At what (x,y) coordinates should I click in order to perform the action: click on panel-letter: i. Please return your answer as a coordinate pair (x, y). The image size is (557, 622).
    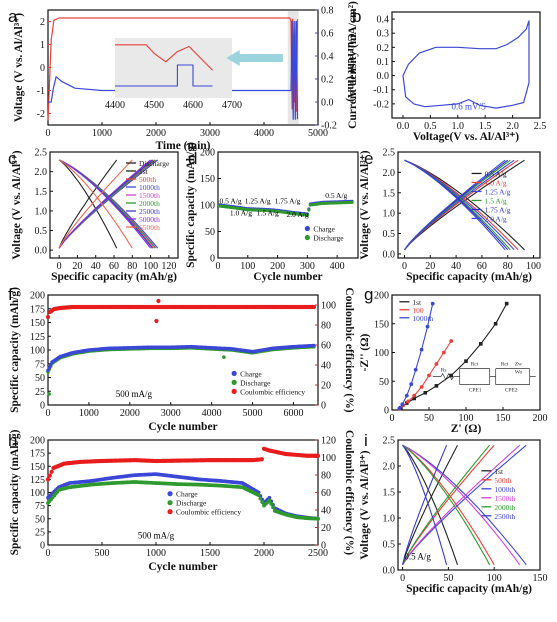
    Looking at the image, I should click on (366, 440).